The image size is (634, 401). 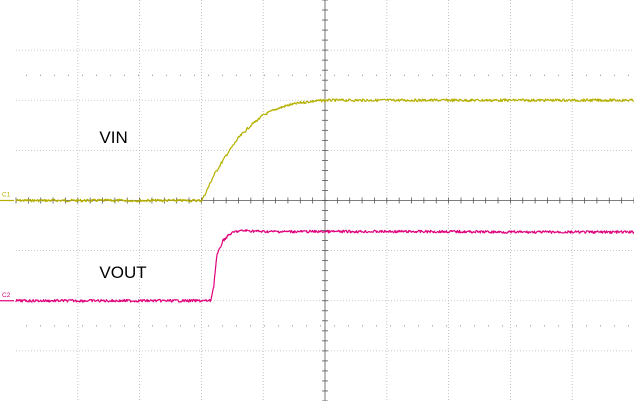 What do you see at coordinates (6, 295) in the screenshot?
I see `channel-marker-c2: C2` at bounding box center [6, 295].